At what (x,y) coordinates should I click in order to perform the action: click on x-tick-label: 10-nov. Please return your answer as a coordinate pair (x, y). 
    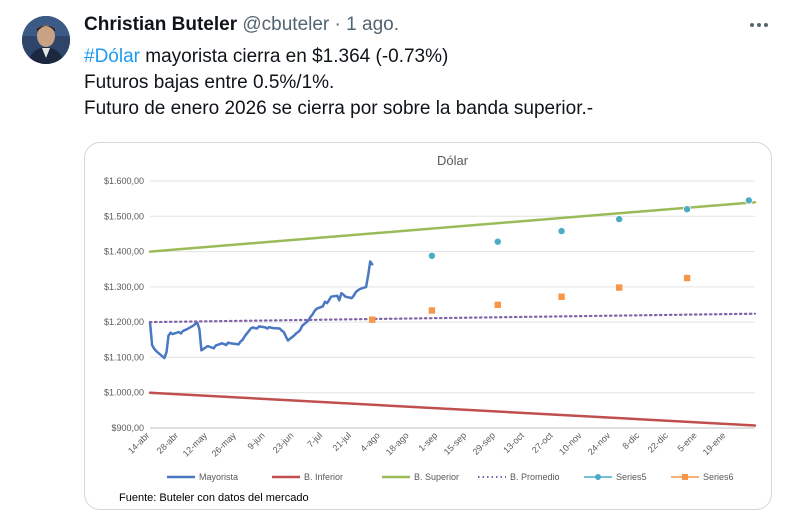
    Looking at the image, I should click on (570, 443).